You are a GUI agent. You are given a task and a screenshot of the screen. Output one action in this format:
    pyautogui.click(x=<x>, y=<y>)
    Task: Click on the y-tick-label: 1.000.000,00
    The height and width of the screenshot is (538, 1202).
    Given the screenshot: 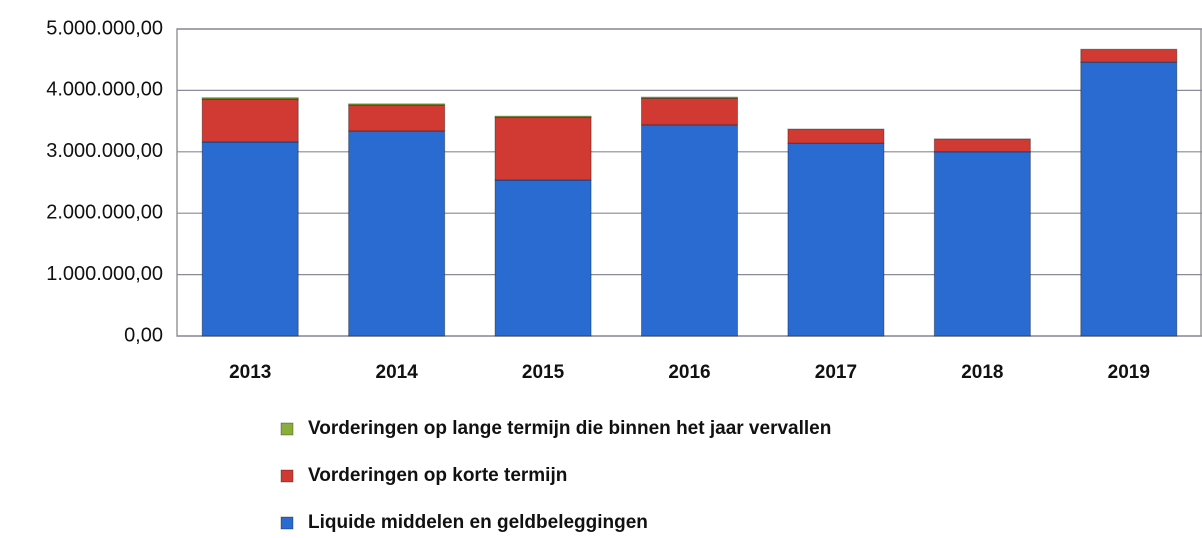 What is the action you would take?
    pyautogui.click(x=104, y=274)
    